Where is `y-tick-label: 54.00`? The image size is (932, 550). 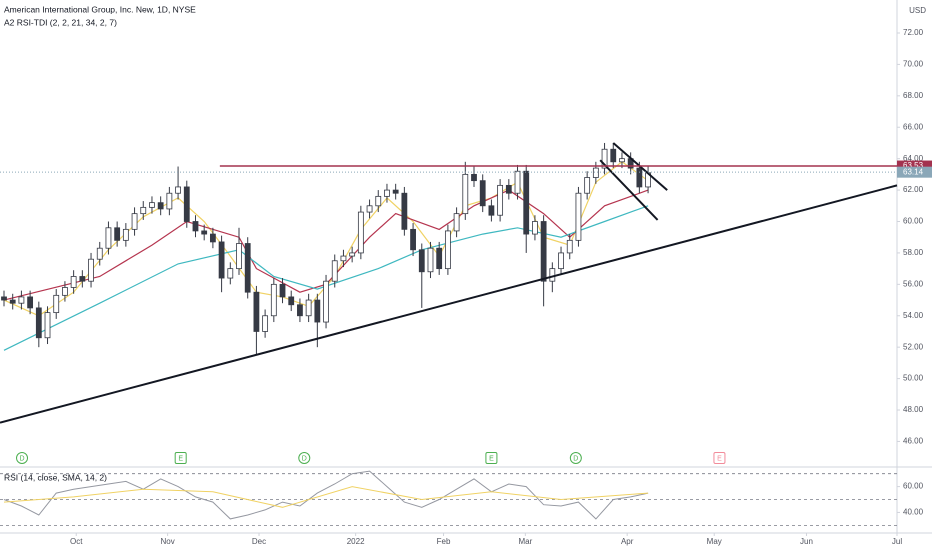 y-tick-label: 54.00 is located at coordinates (913, 315).